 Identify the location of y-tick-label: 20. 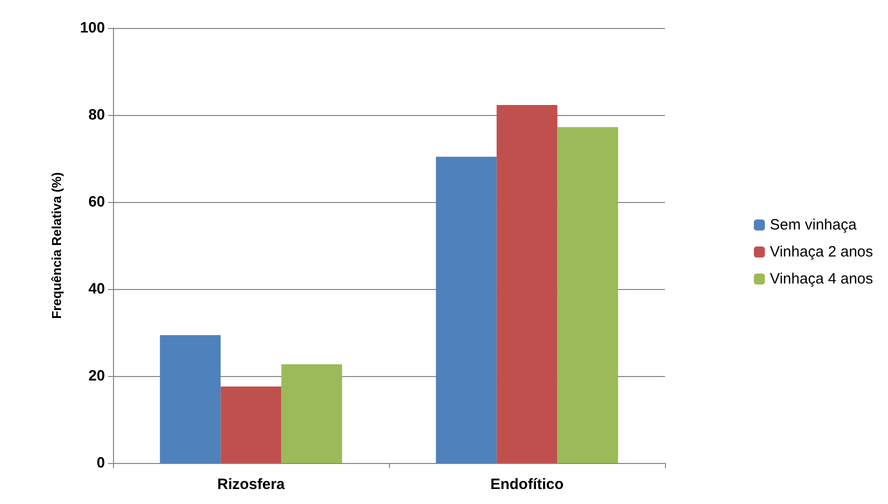
(96, 376).